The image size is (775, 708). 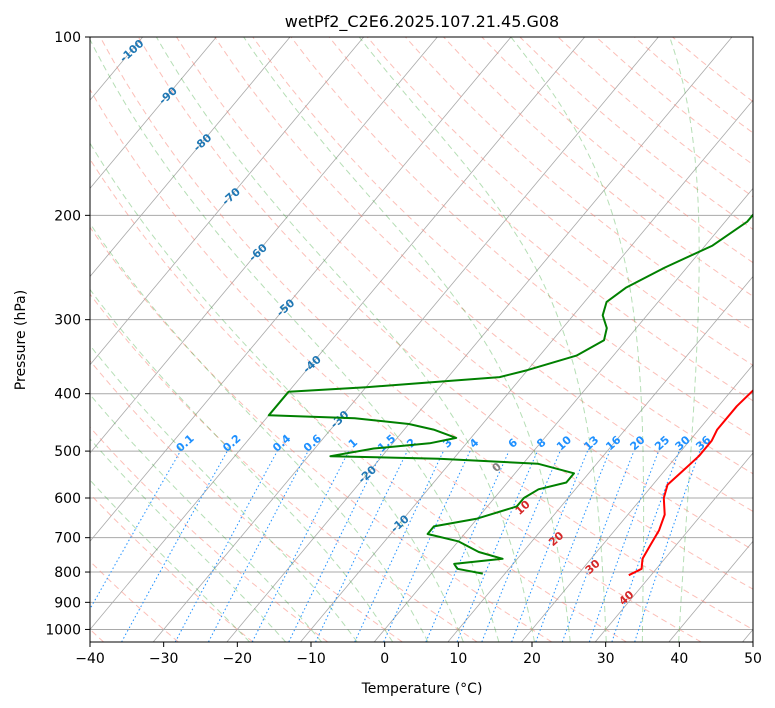 I want to click on x-tick-label: −30, so click(x=164, y=659).